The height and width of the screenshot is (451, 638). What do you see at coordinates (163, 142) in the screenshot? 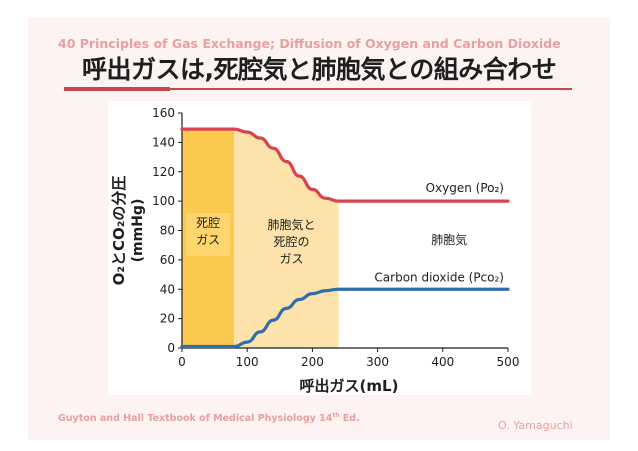
I see `y-tick-label: 140` at bounding box center [163, 142].